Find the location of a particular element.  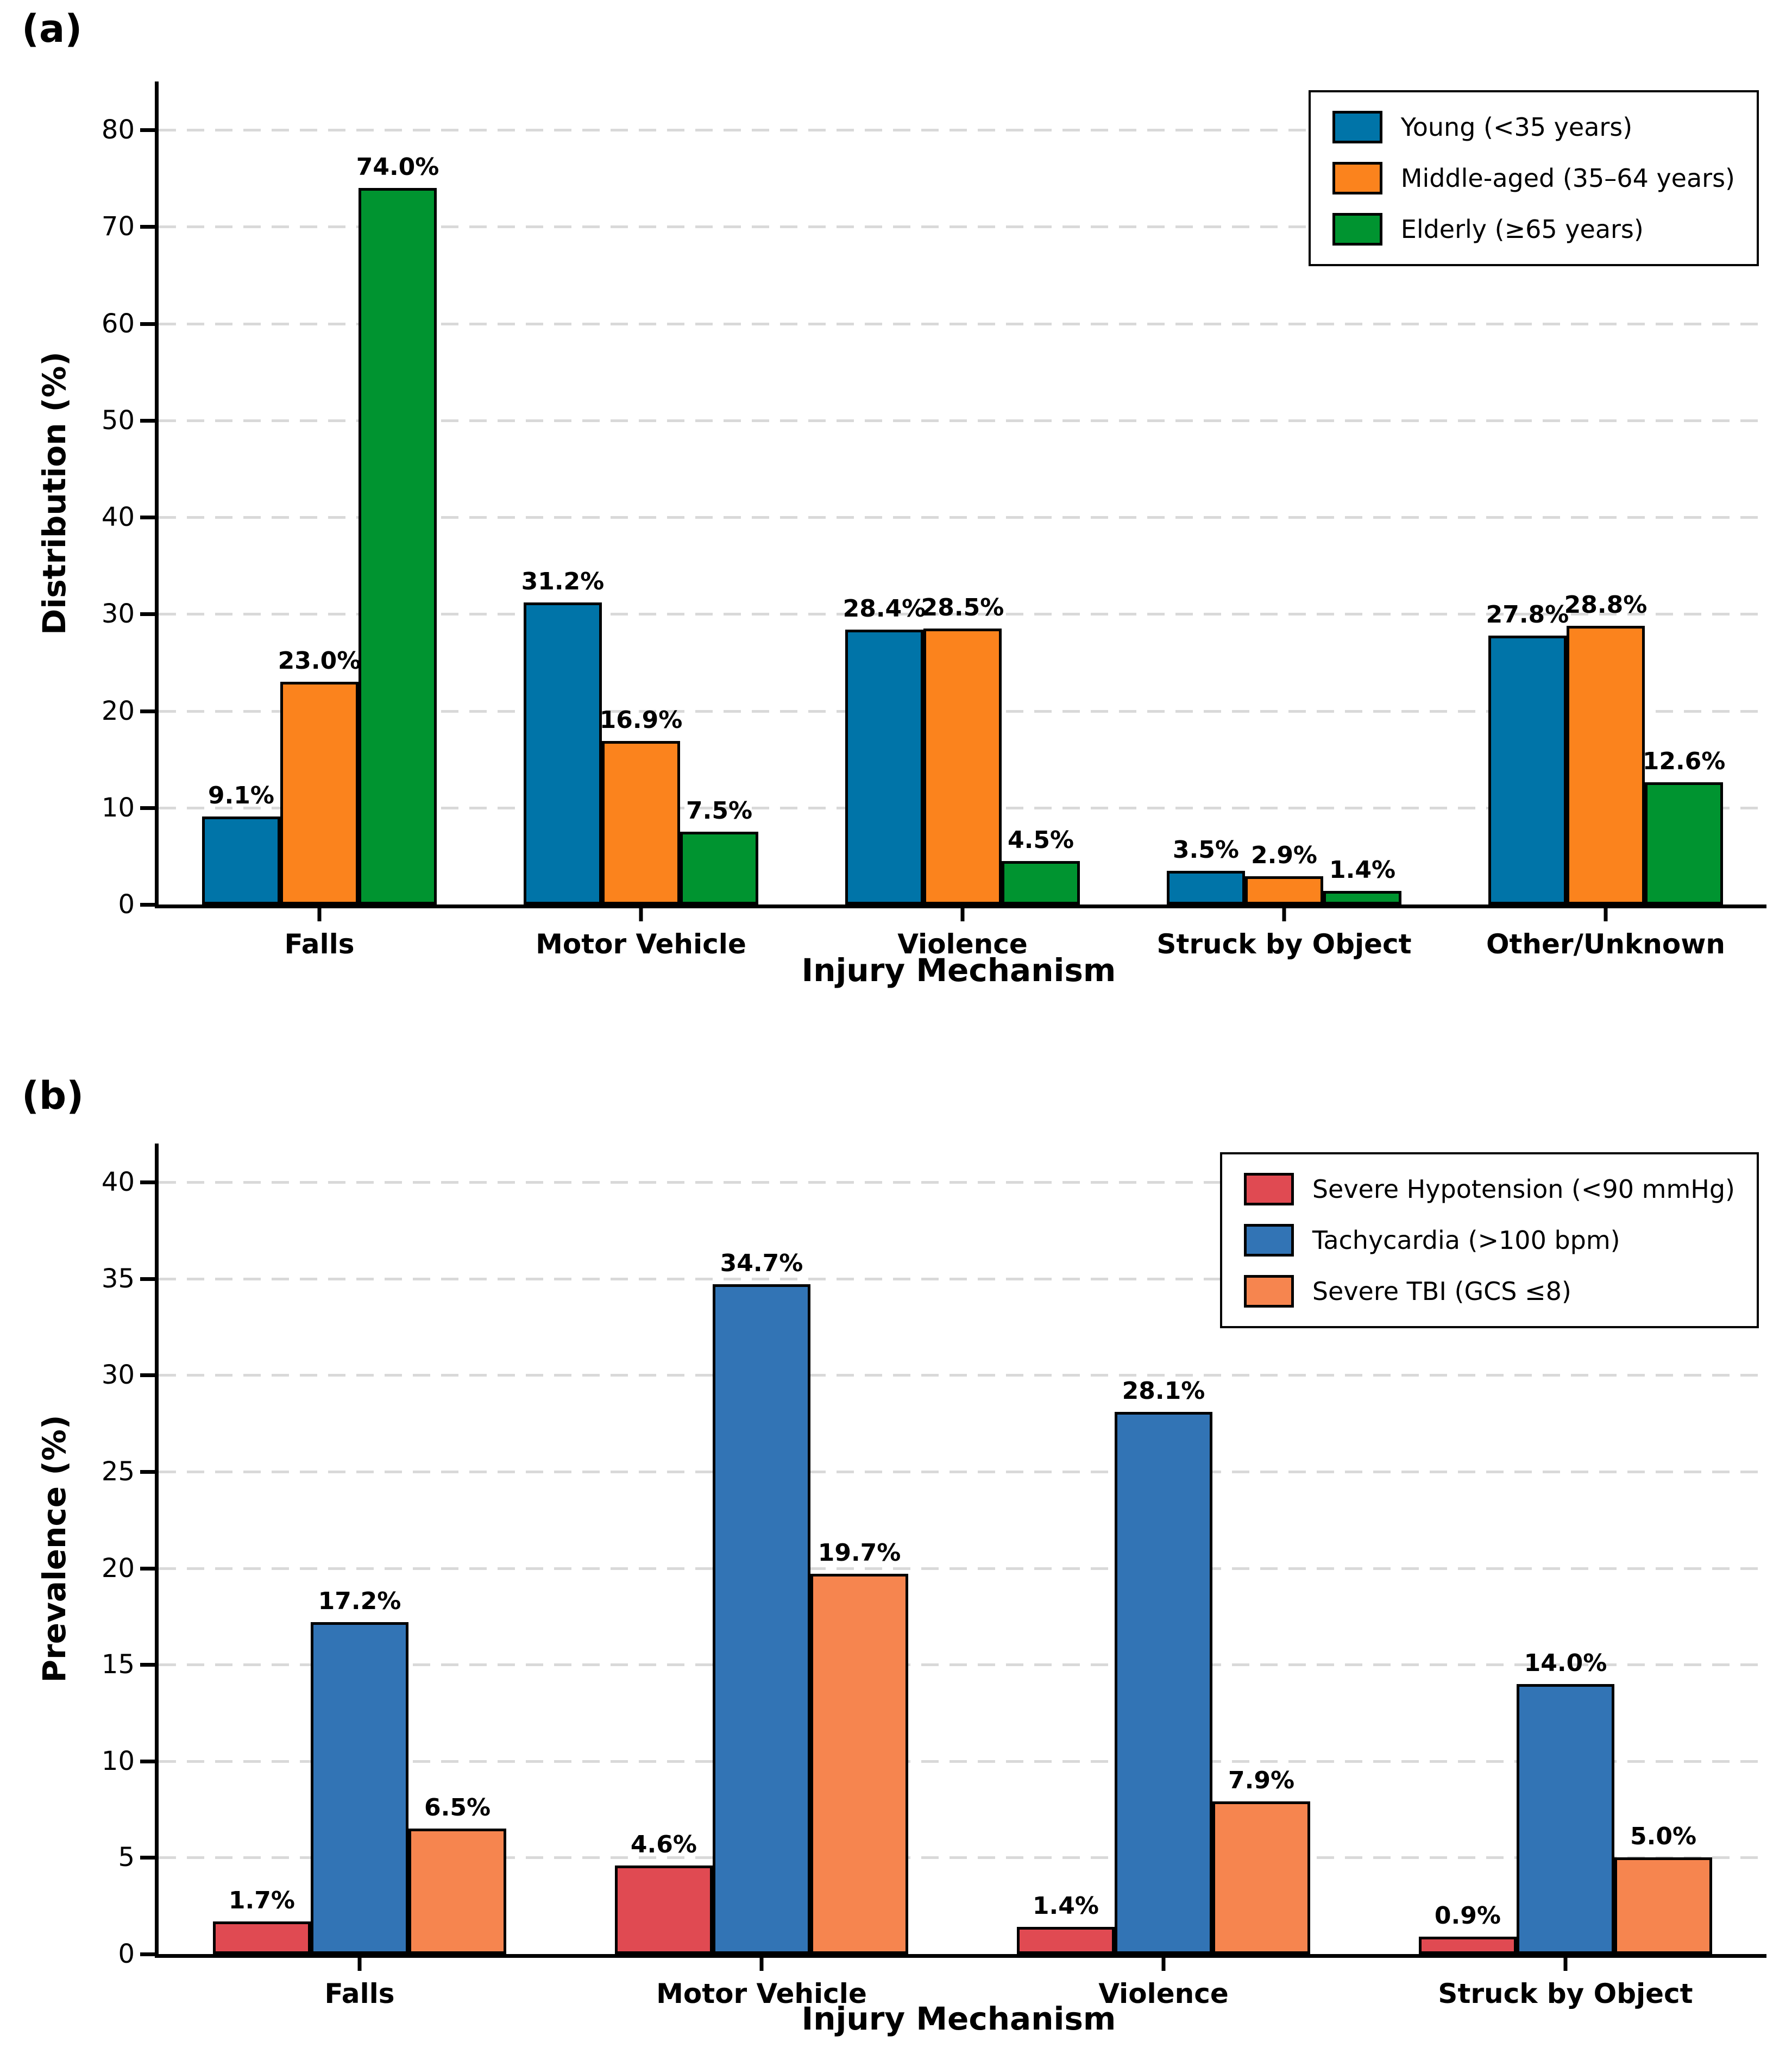

legend-item: Middle-aged (35–64 years) is located at coordinates (1533, 178).